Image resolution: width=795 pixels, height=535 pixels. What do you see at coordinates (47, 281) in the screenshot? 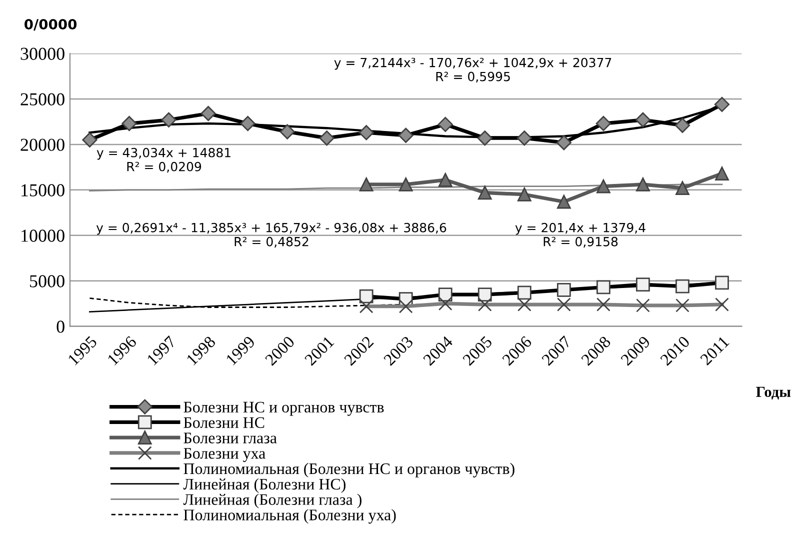
I see `y-tick-label: 5000` at bounding box center [47, 281].